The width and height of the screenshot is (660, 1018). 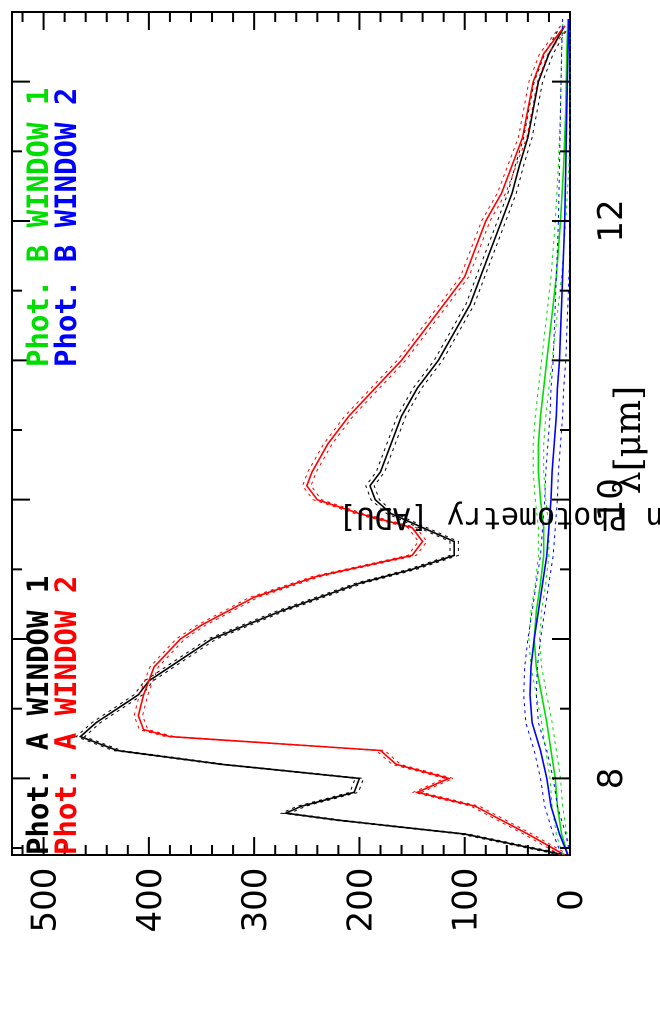 What do you see at coordinates (45, 900) in the screenshot?
I see `y-tick-label: 500` at bounding box center [45, 900].